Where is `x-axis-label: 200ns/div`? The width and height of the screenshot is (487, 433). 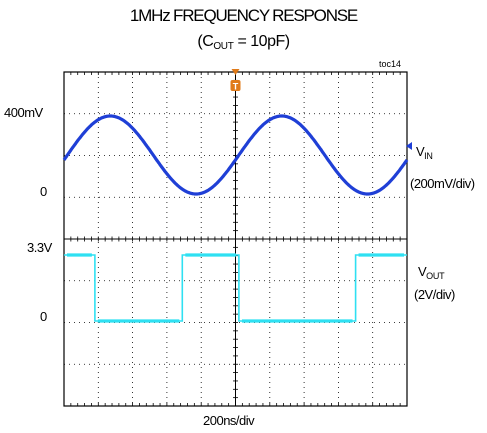
x-axis-label: 200ns/div is located at coordinates (229, 420).